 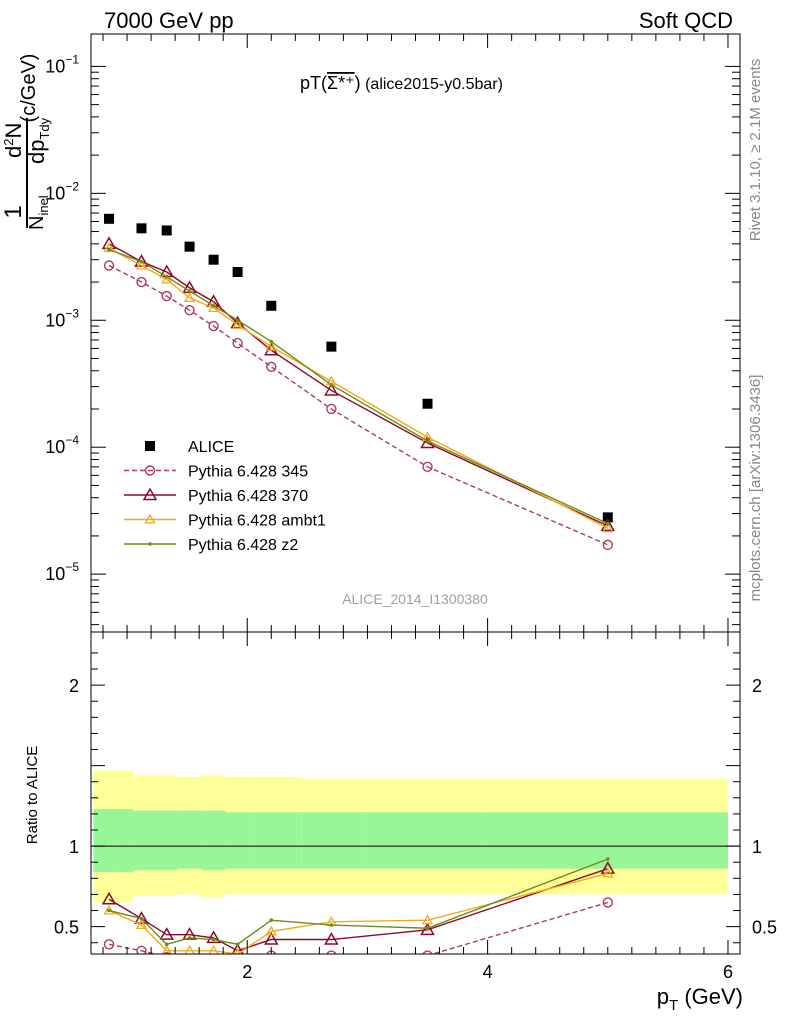 I want to click on y-tick-label: 10⁻³, so click(x=62, y=318).